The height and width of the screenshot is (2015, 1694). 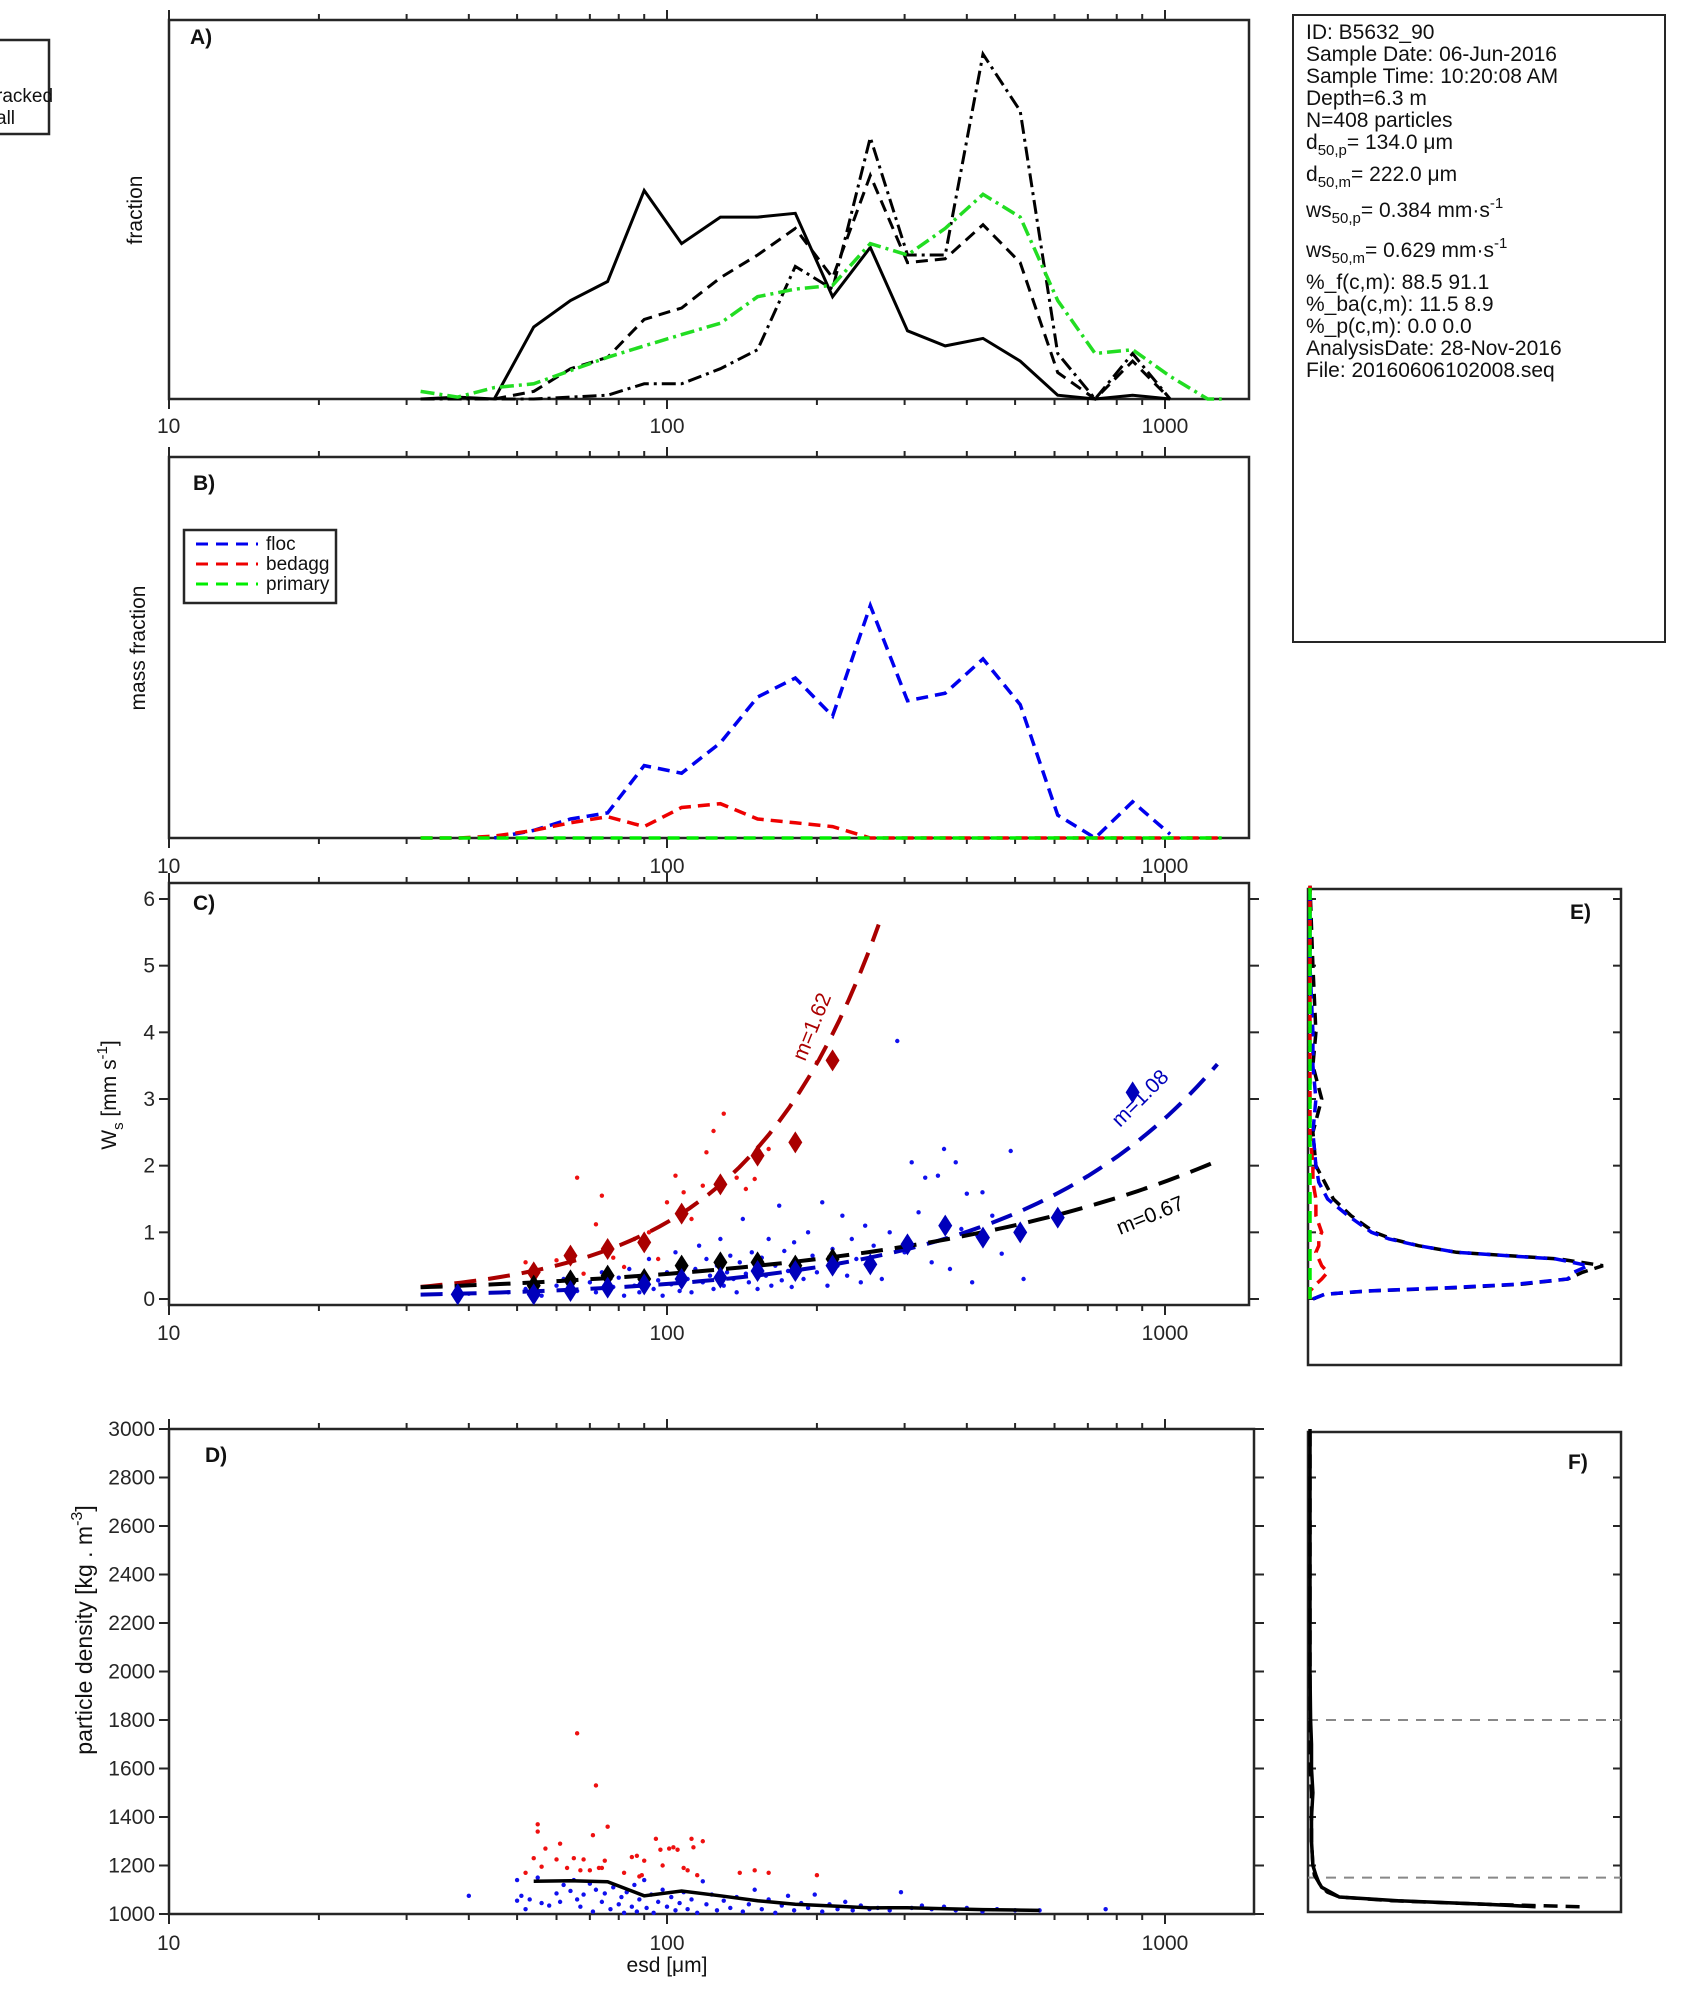 I want to click on series-bedagg, so click(x=821, y=820).